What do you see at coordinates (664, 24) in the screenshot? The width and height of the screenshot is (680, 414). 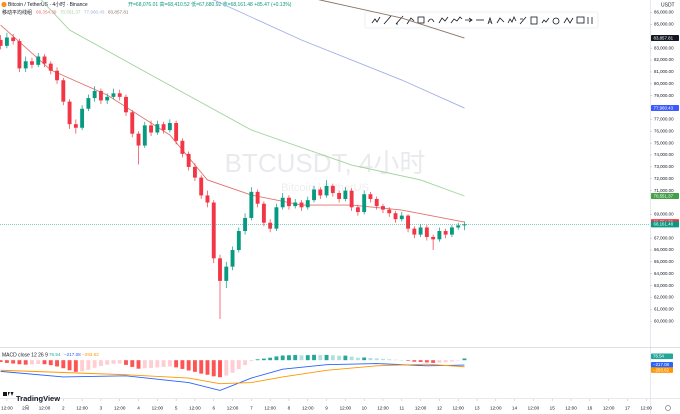 I see `y-tick-label: 85,000.00` at bounding box center [664, 24].